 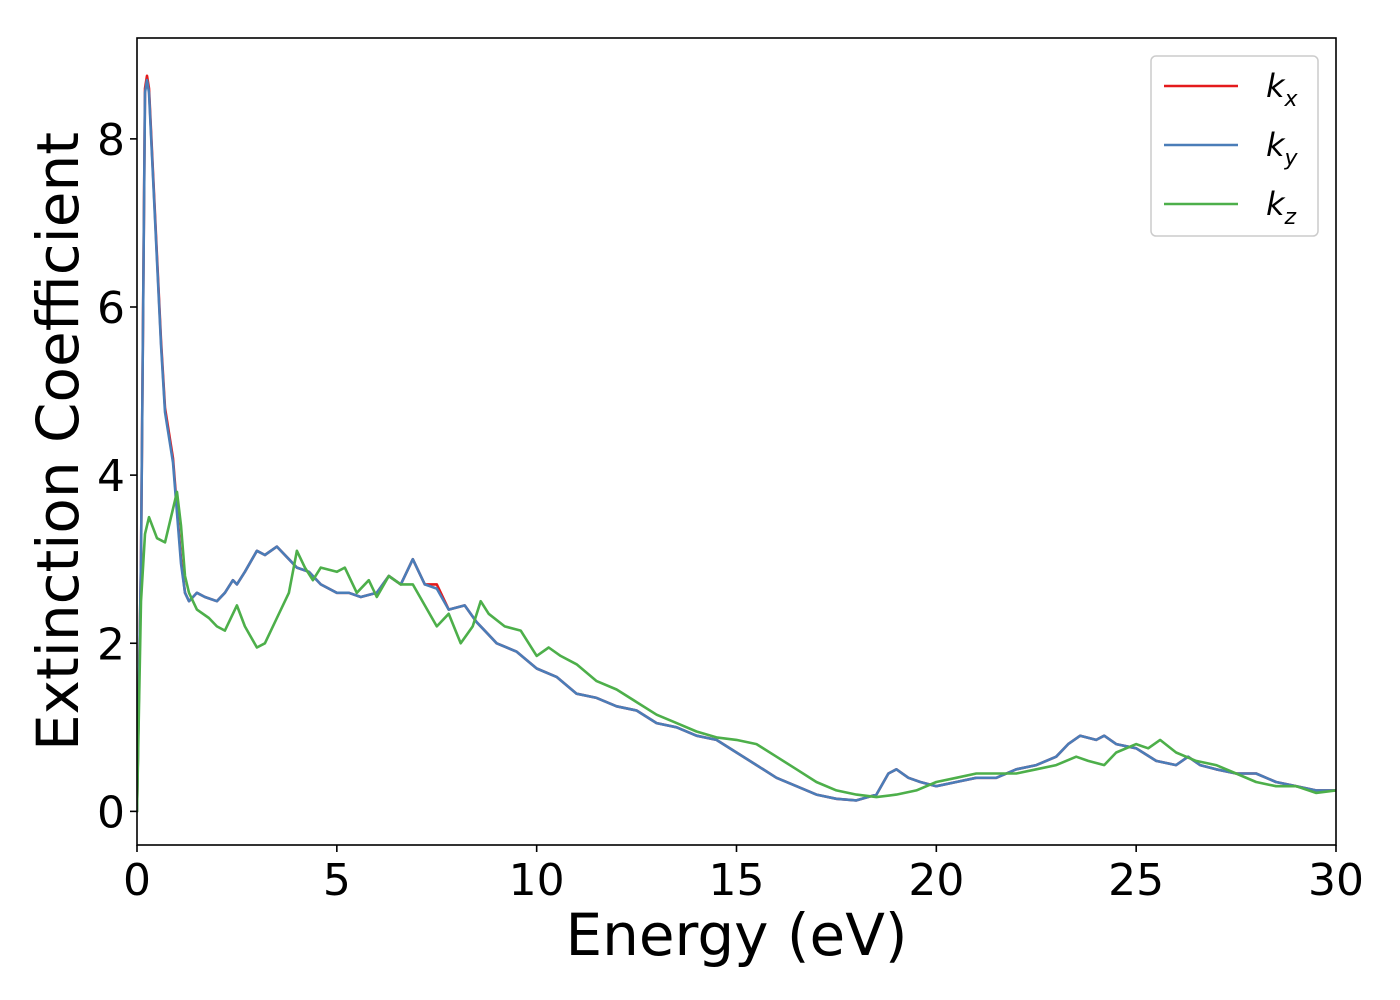 I want to click on legend-label-kz: kz, so click(x=1281, y=207).